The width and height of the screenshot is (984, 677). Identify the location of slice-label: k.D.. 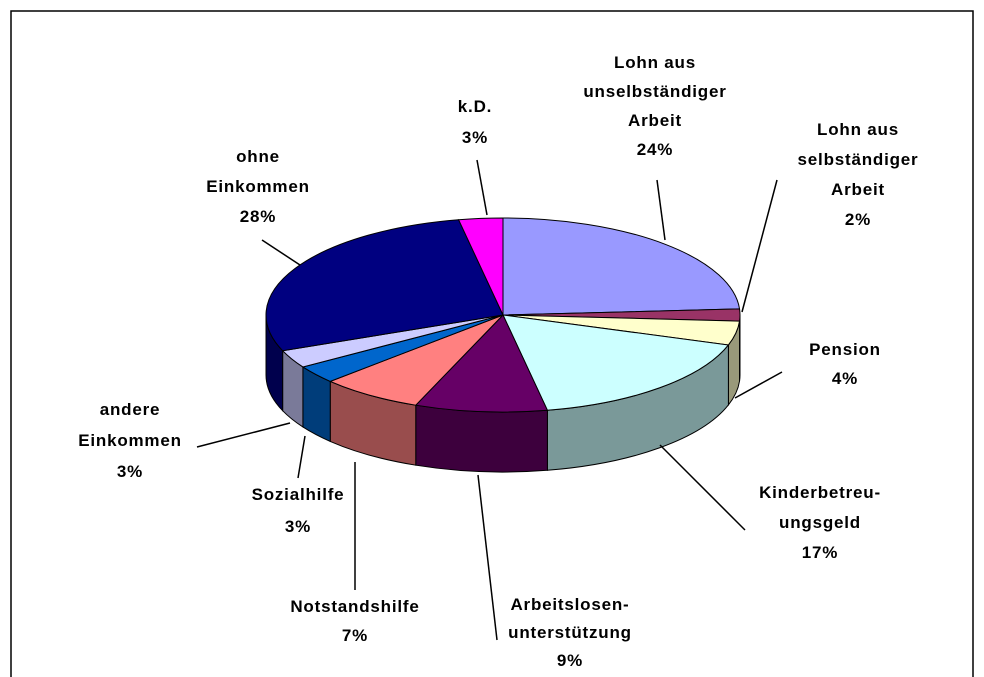
(475, 106).